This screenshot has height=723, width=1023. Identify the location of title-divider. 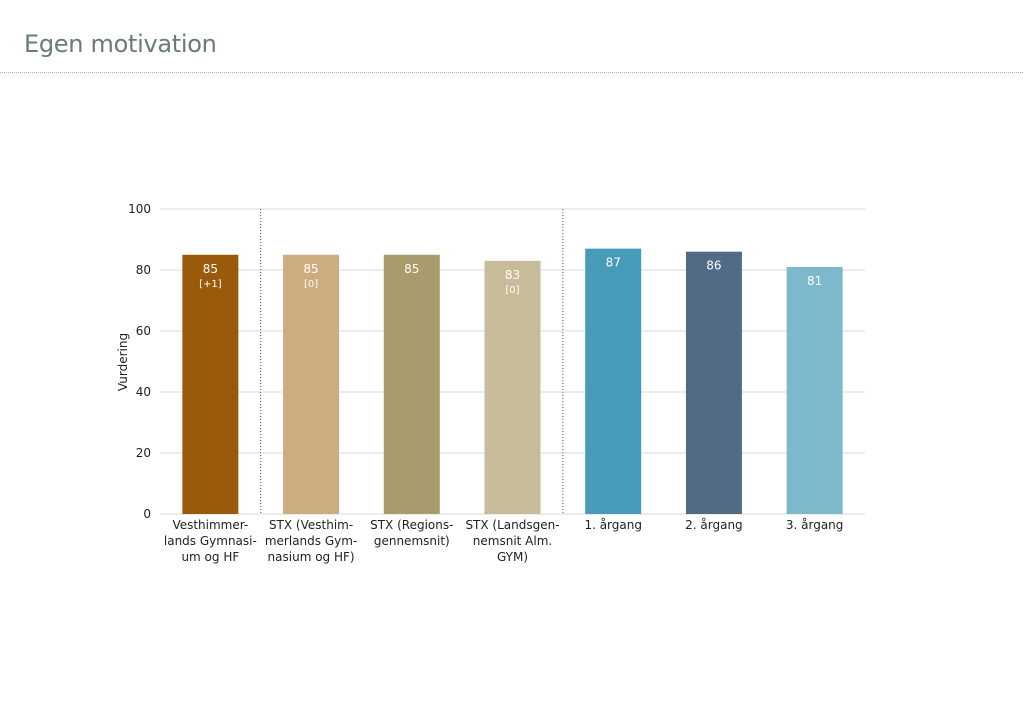
(511, 72).